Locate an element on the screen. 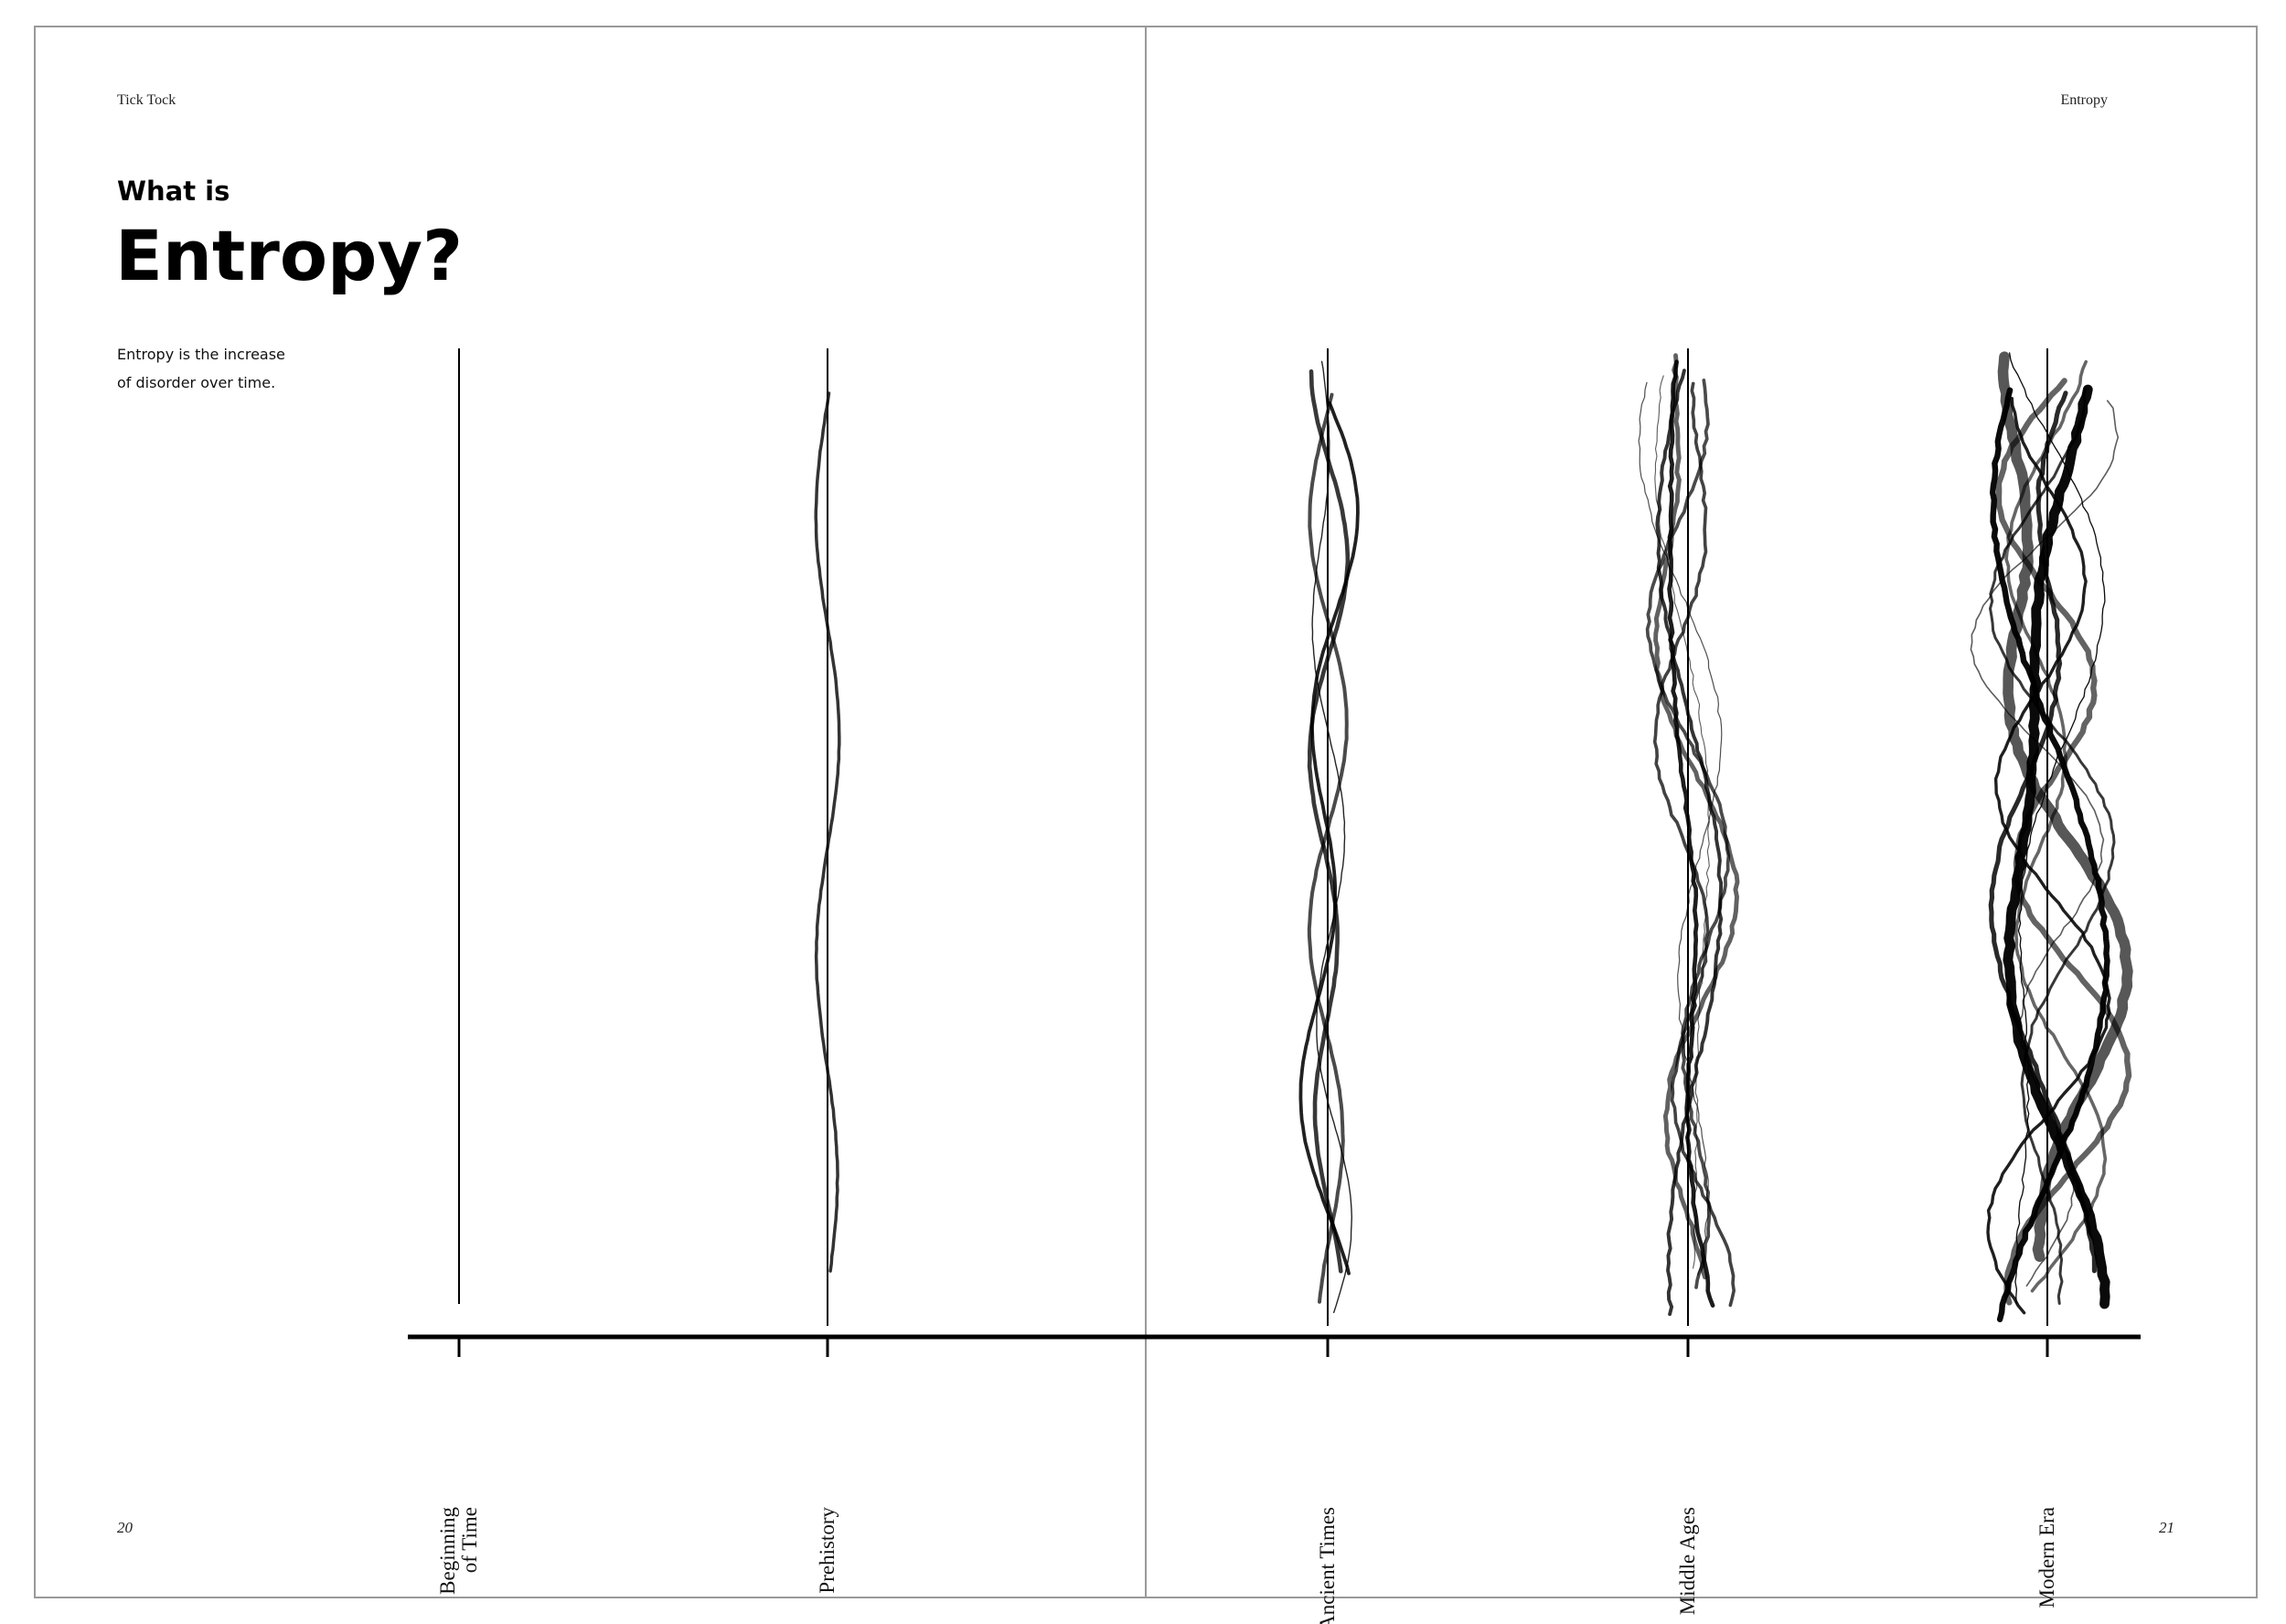 This screenshot has width=2286, height=1624. era-label: Ancient Times is located at coordinates (1327, 1565).